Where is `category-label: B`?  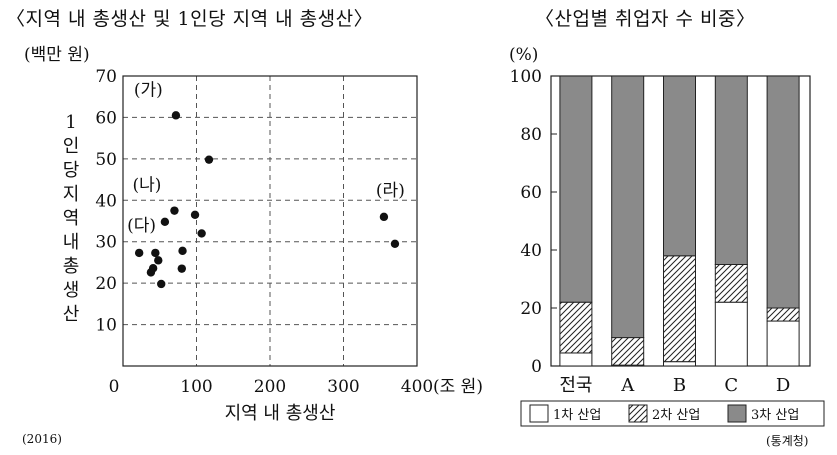
category-label: B is located at coordinates (679, 385).